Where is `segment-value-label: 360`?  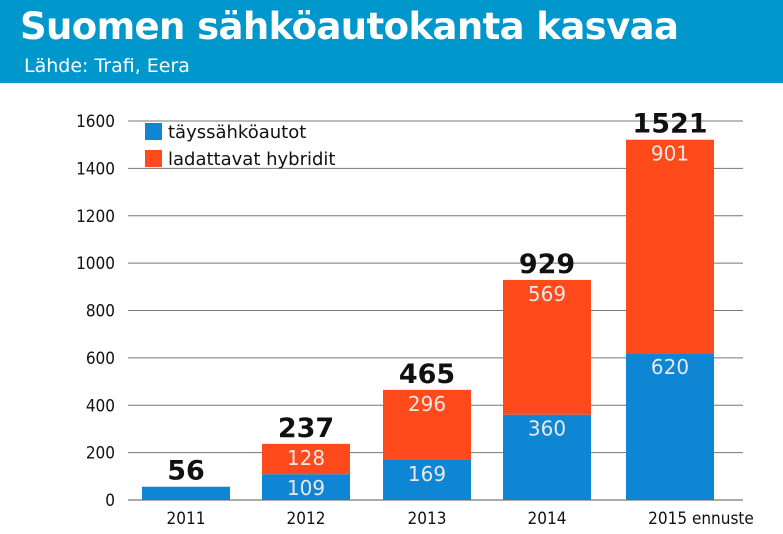
segment-value-label: 360 is located at coordinates (547, 429).